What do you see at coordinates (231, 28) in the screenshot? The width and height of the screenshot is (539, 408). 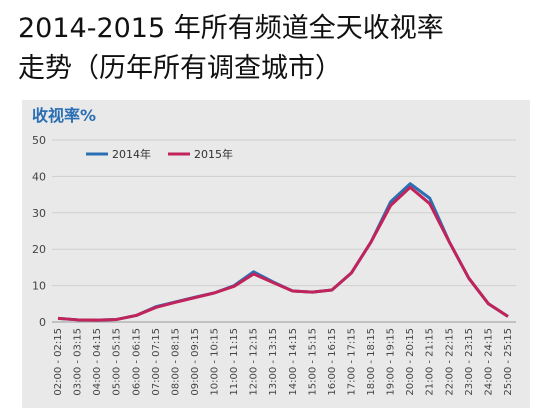 I see `chart-title: 2014-2015 年所有频道全天收视率` at bounding box center [231, 28].